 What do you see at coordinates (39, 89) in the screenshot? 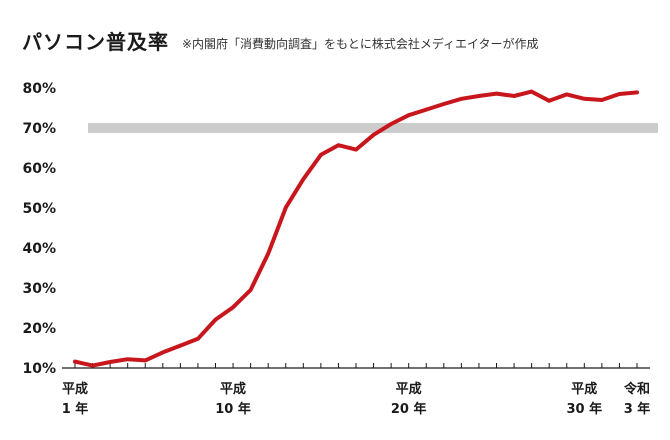
I see `y-tick-label: 80%` at bounding box center [39, 89].